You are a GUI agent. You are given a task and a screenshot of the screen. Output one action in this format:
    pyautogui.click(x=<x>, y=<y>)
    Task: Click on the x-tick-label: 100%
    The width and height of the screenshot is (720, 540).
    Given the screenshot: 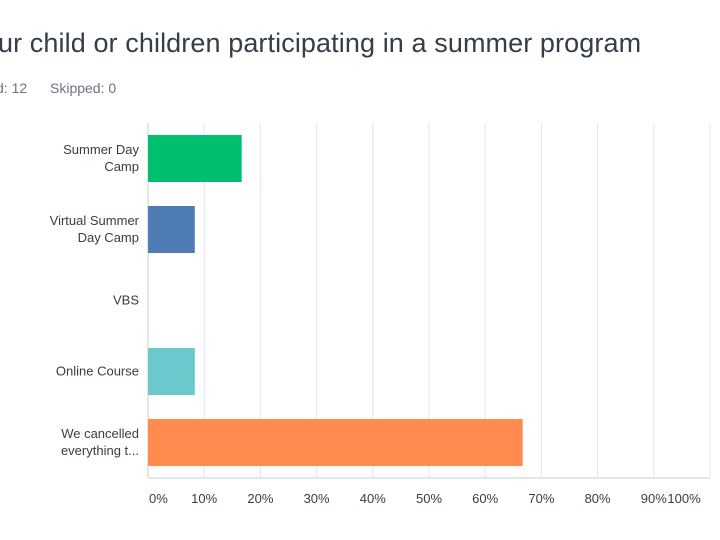 What is the action you would take?
    pyautogui.click(x=684, y=498)
    